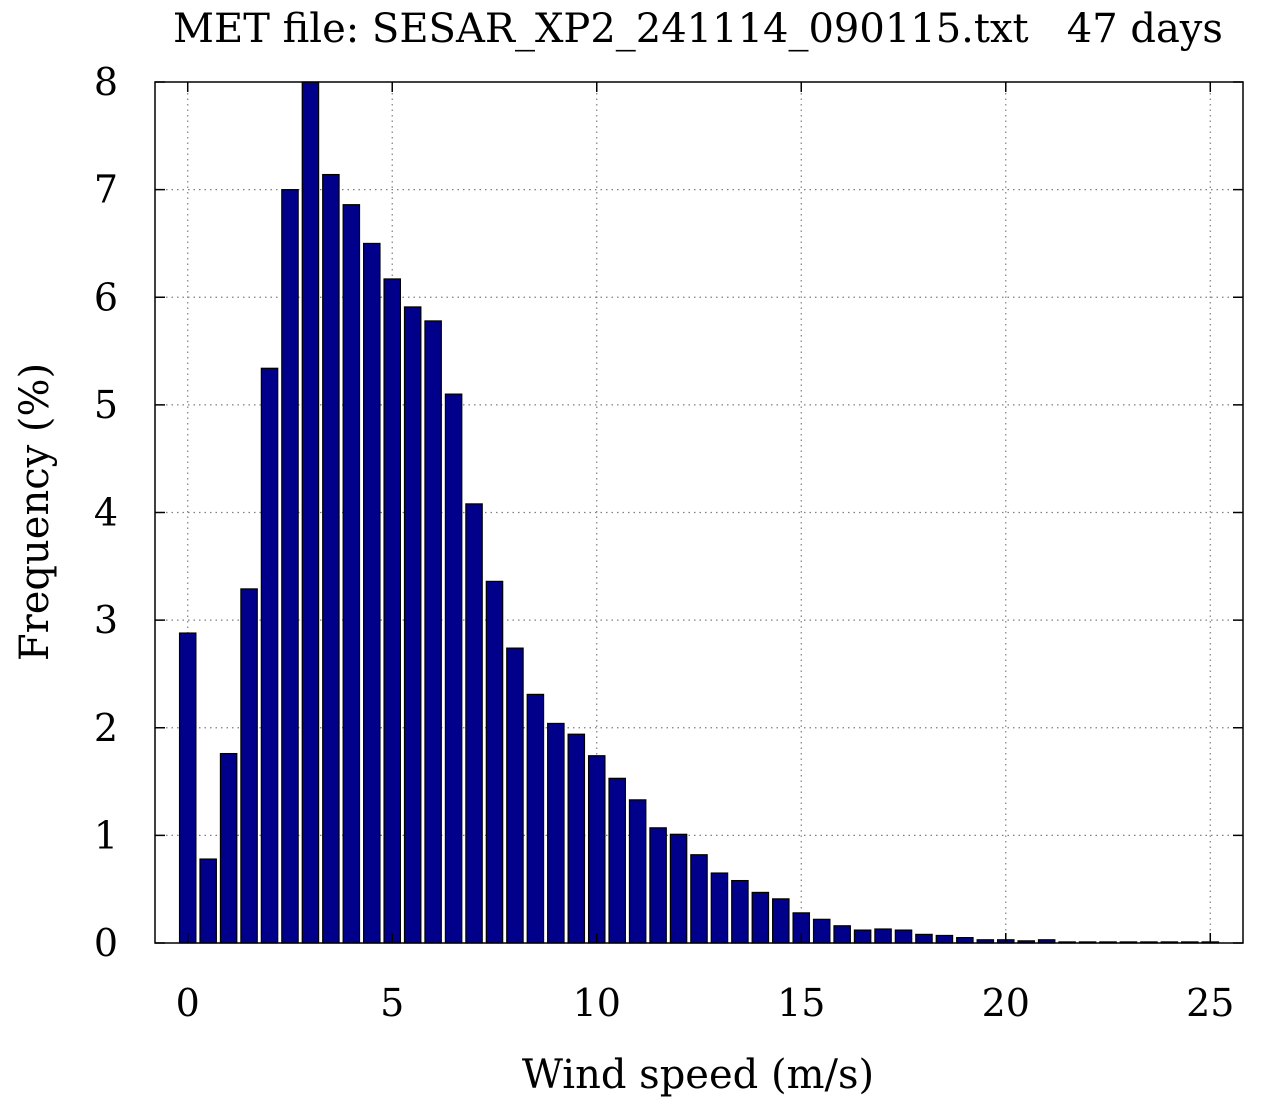 The height and width of the screenshot is (1100, 1280). I want to click on y-tick-label: 4, so click(106, 513).